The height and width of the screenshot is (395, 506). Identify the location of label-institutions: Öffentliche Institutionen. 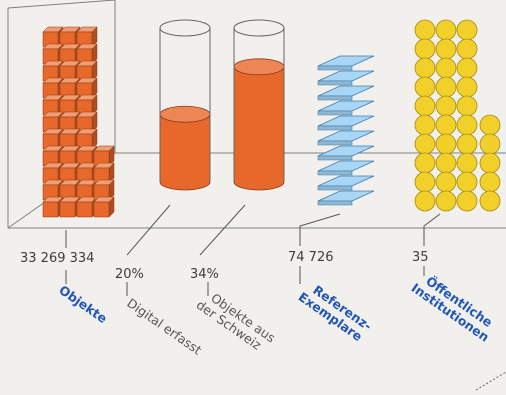
(452, 309).